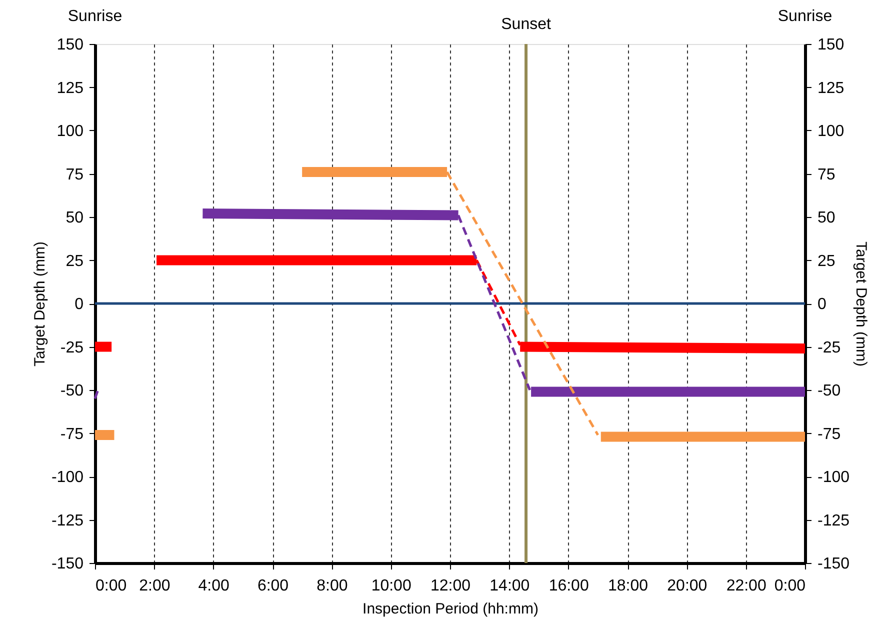 This screenshot has height=638, width=895. I want to click on x-tick-label: 6:00, so click(273, 586).